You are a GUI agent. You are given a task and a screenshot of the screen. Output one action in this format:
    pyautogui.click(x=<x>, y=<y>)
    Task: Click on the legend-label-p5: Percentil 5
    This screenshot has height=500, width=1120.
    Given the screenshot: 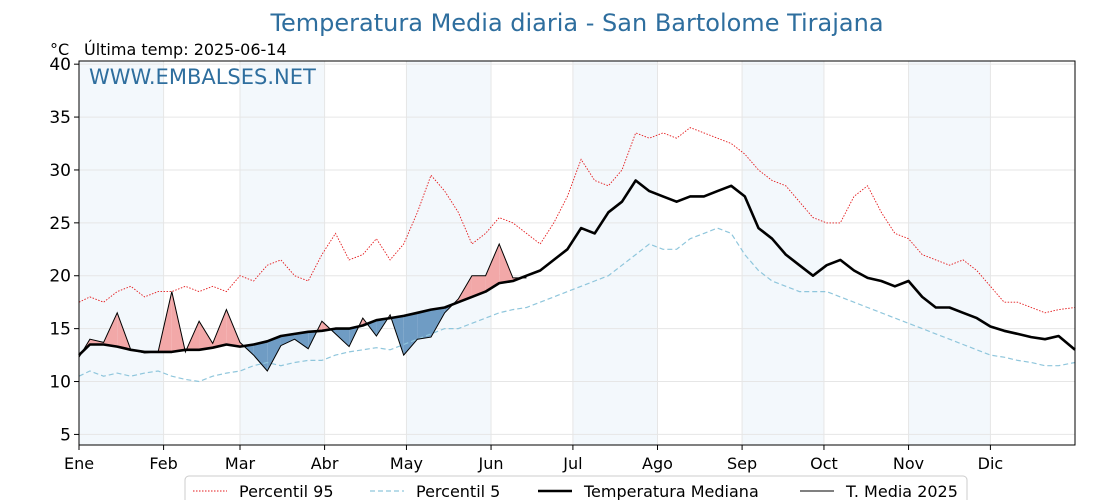 What is the action you would take?
    pyautogui.click(x=458, y=491)
    